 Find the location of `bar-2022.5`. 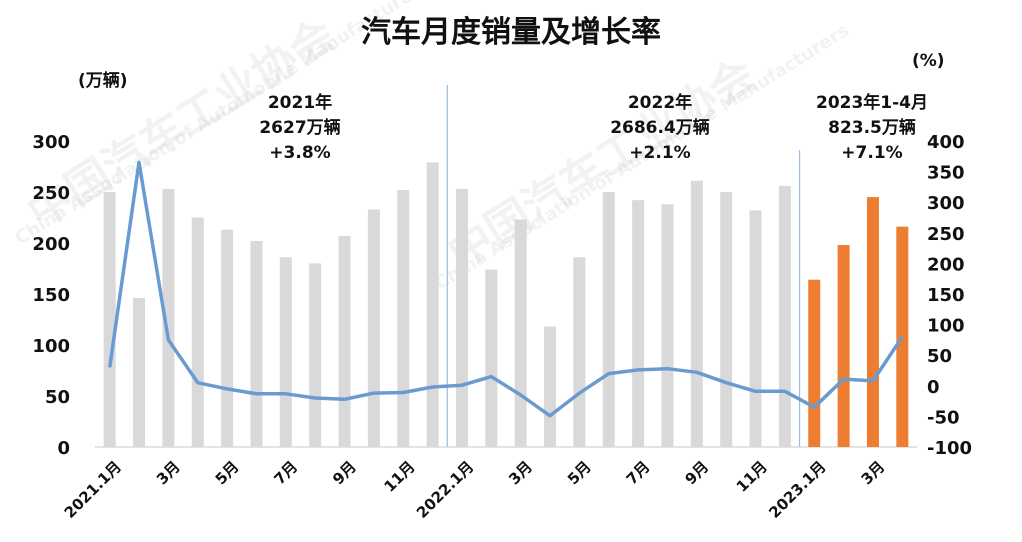

bar-2022.5 is located at coordinates (579, 352).